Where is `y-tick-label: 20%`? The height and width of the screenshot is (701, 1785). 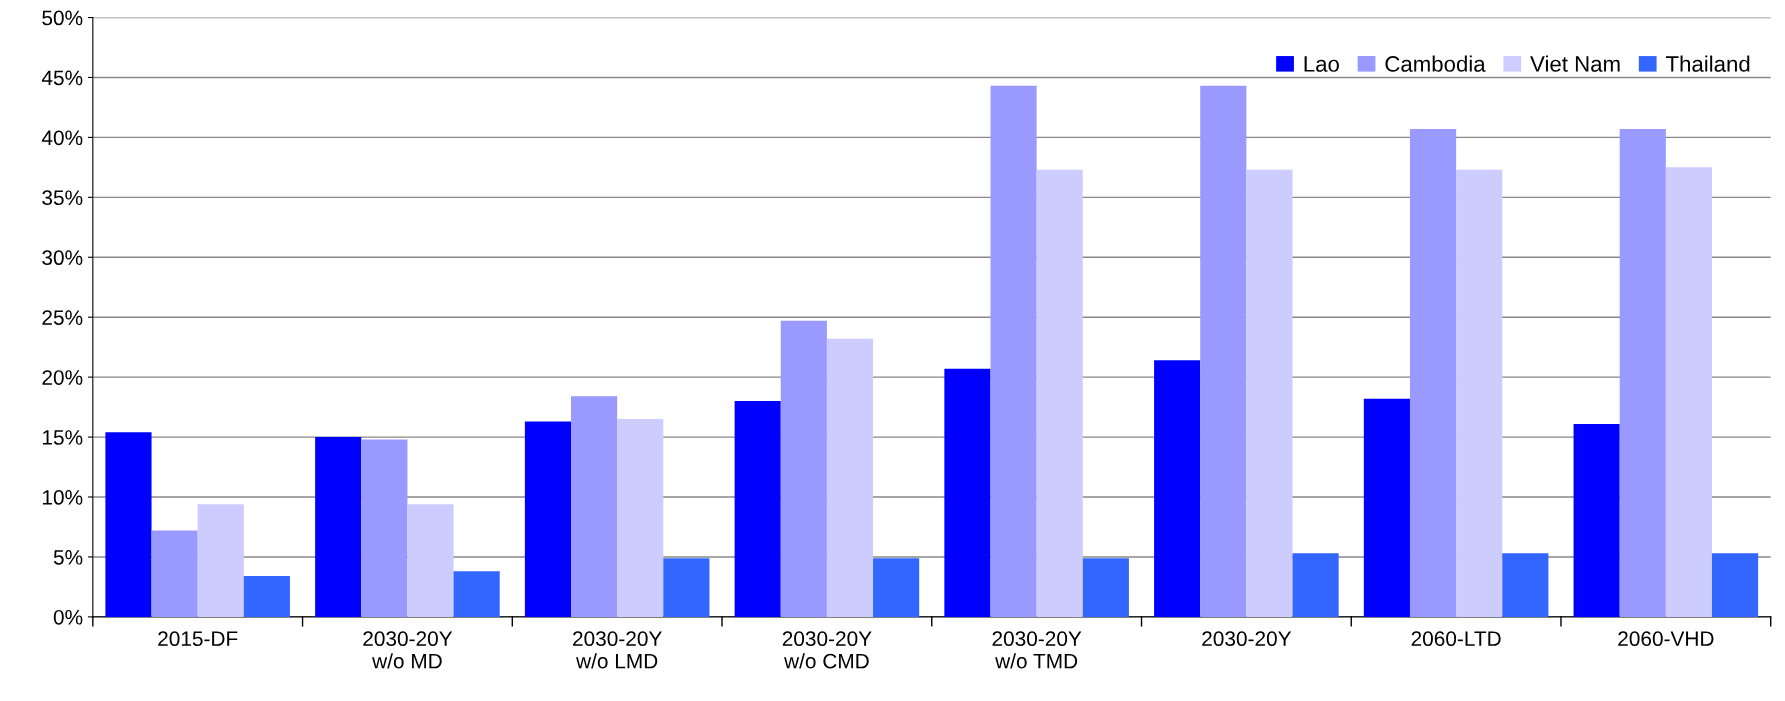
y-tick-label: 20% is located at coordinates (62, 377).